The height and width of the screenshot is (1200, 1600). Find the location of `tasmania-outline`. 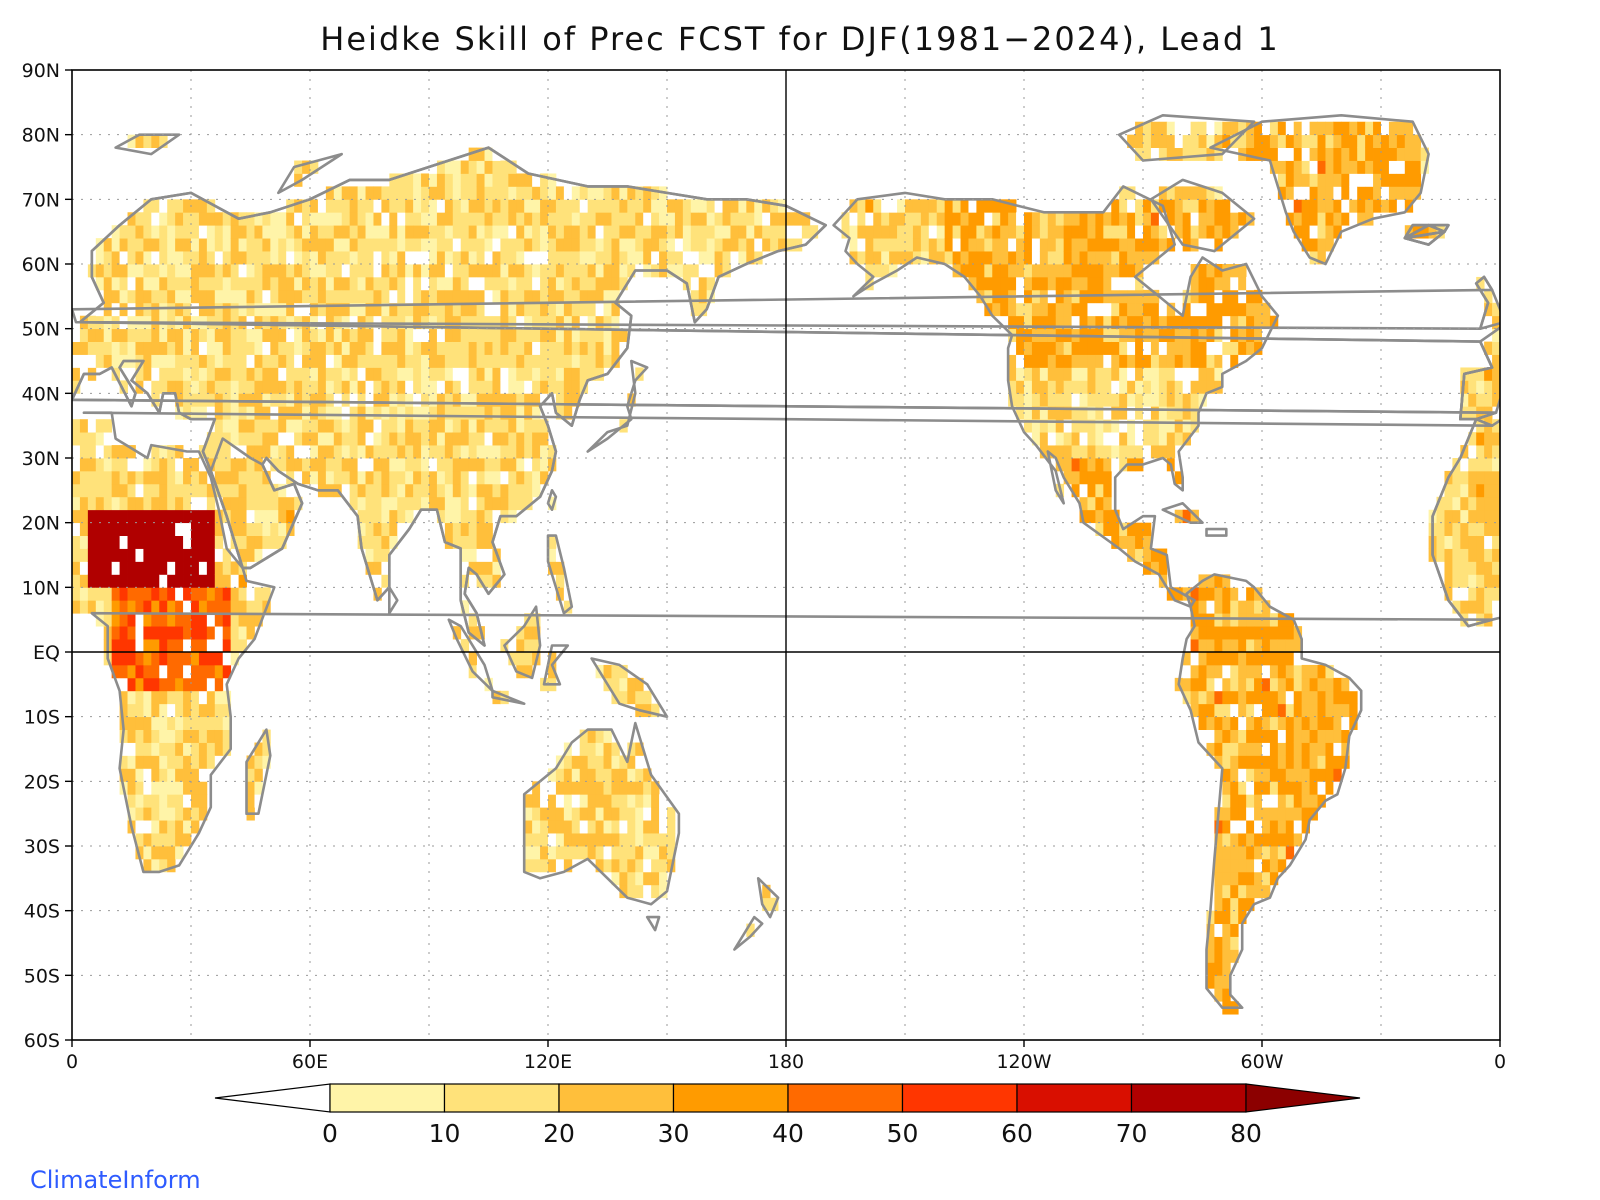

tasmania-outline is located at coordinates (653, 923).